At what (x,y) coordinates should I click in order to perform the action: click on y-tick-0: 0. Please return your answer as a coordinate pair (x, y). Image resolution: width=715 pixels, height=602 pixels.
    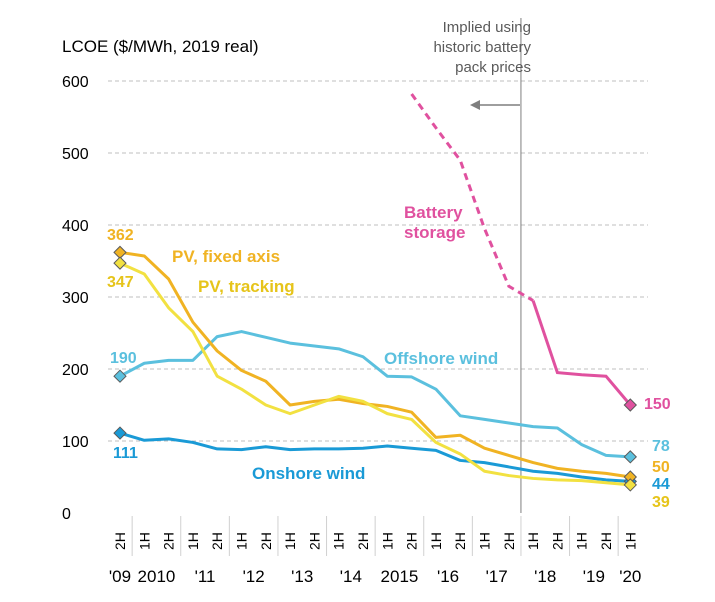
    Looking at the image, I should click on (66, 514).